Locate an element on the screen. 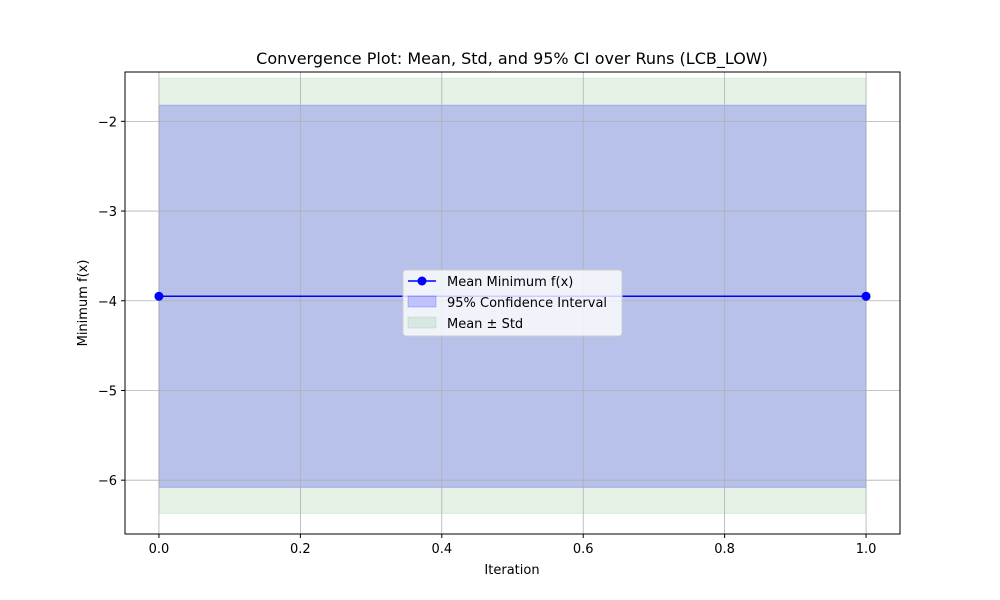 This screenshot has width=1000, height=600. y-tick-label-2: −4 is located at coordinates (107, 302).